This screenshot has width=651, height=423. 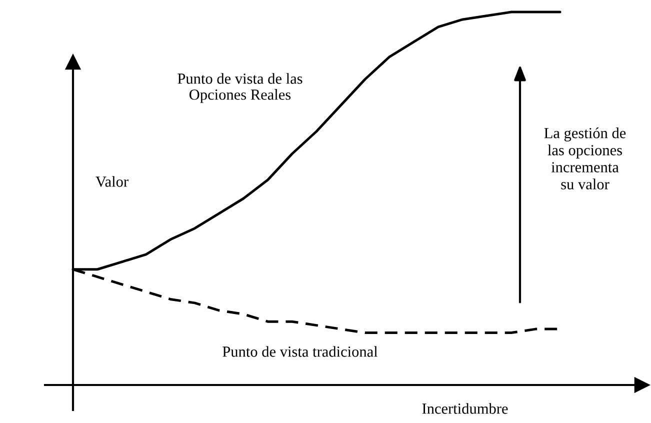 What do you see at coordinates (585, 158) in the screenshot?
I see `annotation: La gestión de las opciones incrementa su valor` at bounding box center [585, 158].